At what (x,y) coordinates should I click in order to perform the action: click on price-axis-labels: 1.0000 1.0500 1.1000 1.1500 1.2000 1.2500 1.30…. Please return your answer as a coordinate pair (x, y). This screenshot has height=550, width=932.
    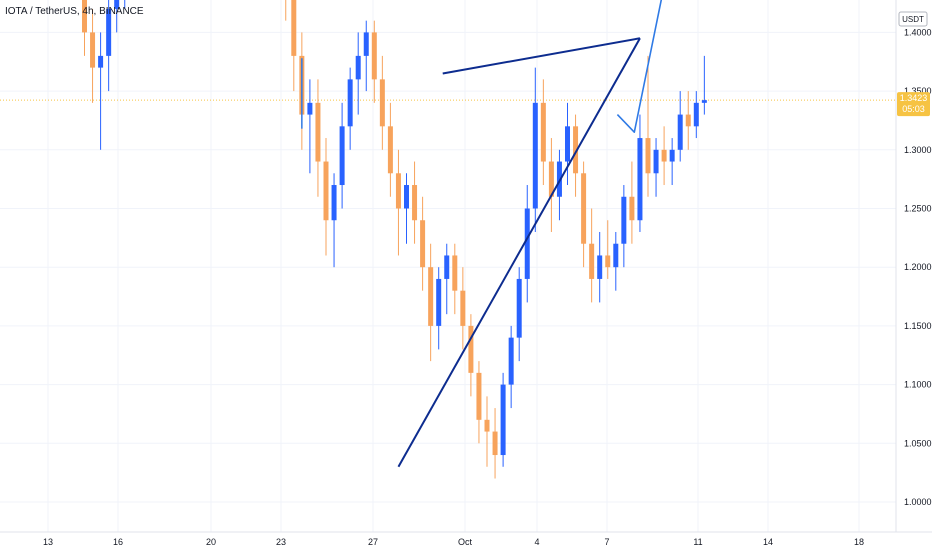
    Looking at the image, I should click on (918, 267).